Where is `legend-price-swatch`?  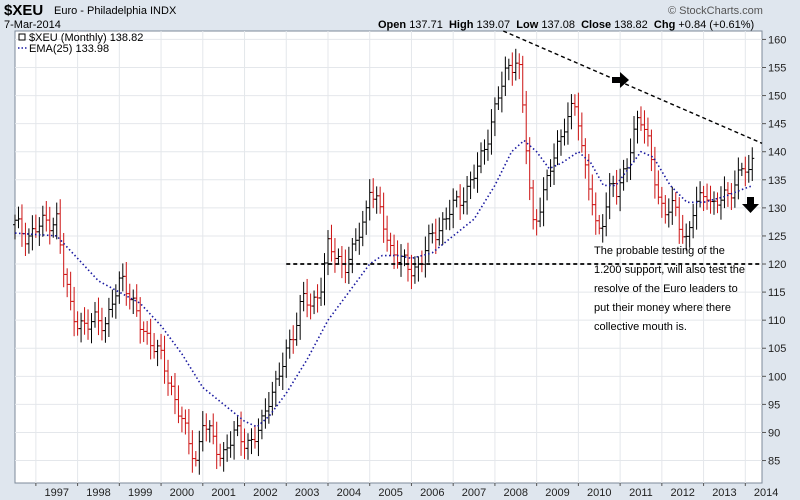 legend-price-swatch is located at coordinates (22, 37).